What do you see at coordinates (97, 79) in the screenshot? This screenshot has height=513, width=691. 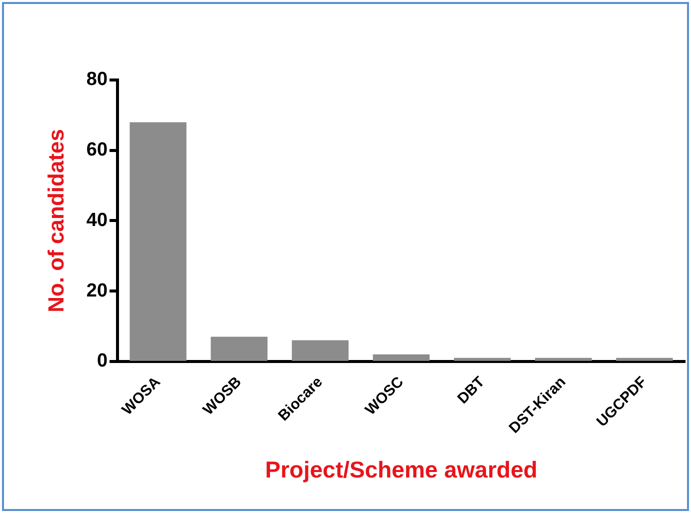 I see `y-tick-label: 80` at bounding box center [97, 79].